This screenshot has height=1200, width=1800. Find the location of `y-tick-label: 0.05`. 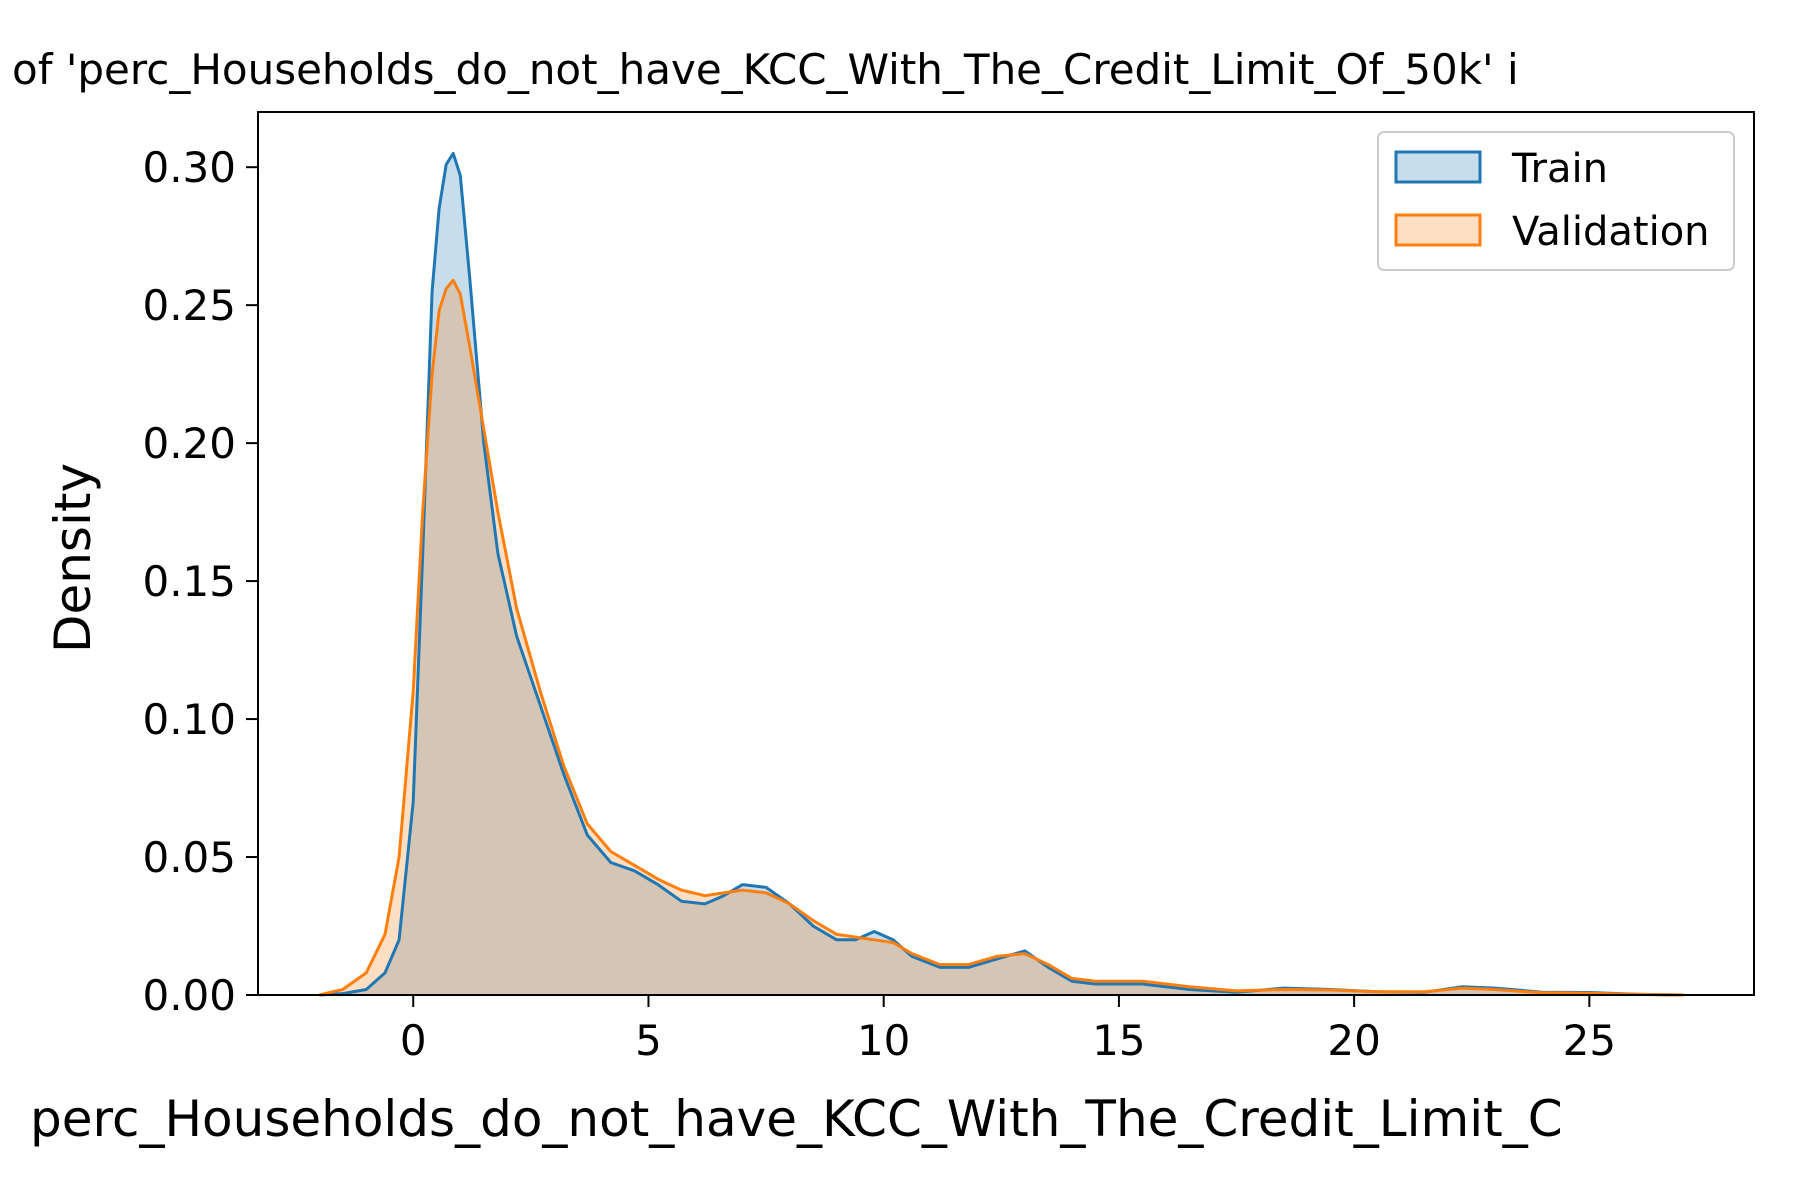

y-tick-label: 0.05 is located at coordinates (189, 857).